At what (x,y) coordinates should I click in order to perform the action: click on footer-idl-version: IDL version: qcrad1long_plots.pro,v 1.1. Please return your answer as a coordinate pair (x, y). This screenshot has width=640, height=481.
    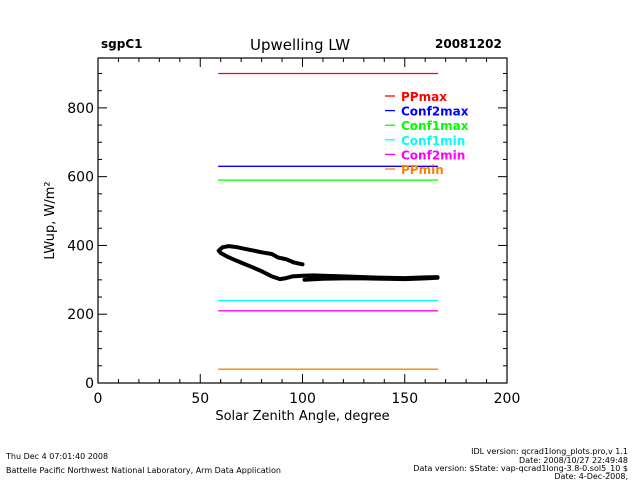
    Looking at the image, I should click on (549, 451).